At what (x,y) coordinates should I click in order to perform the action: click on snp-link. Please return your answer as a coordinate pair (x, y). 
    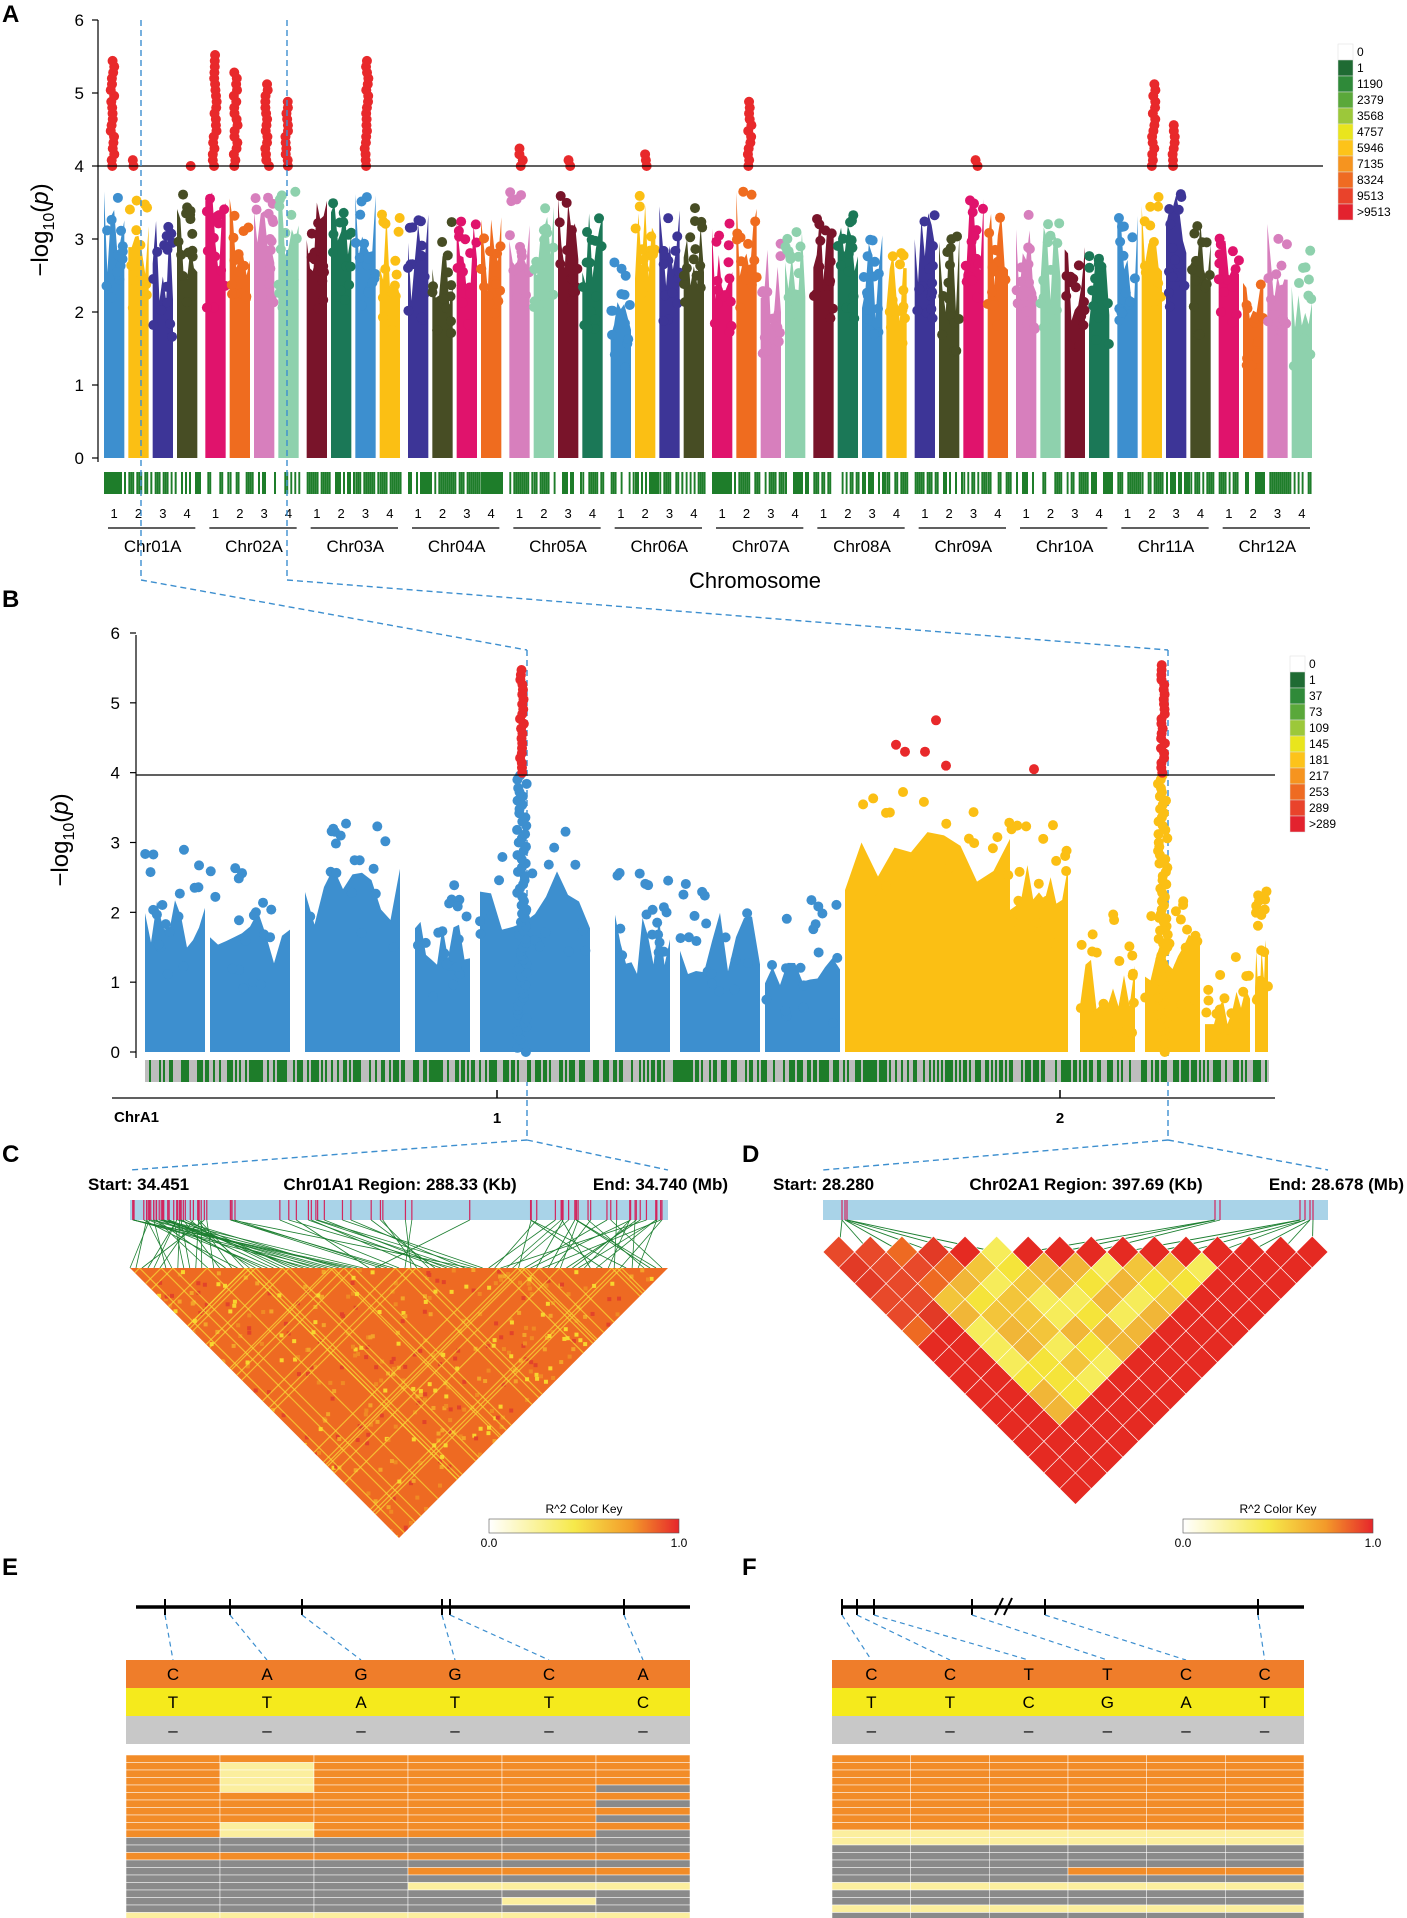
    Looking at the image, I should click on (619, 1244).